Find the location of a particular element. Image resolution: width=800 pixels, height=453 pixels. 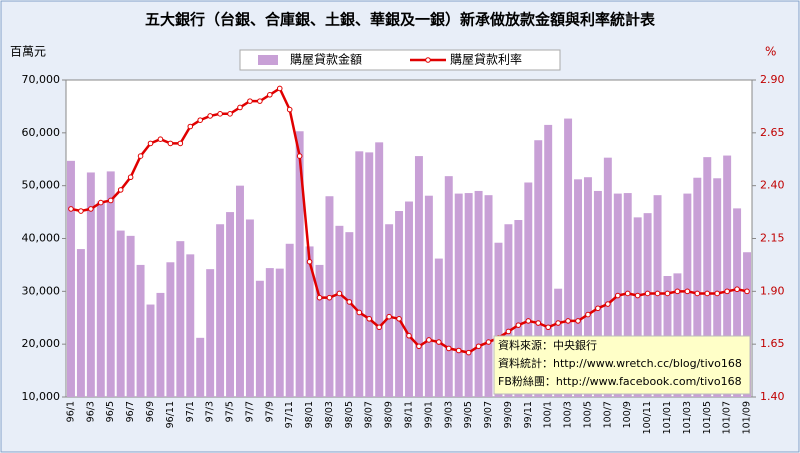

y-tick-label: 50,000 is located at coordinates (41, 185).